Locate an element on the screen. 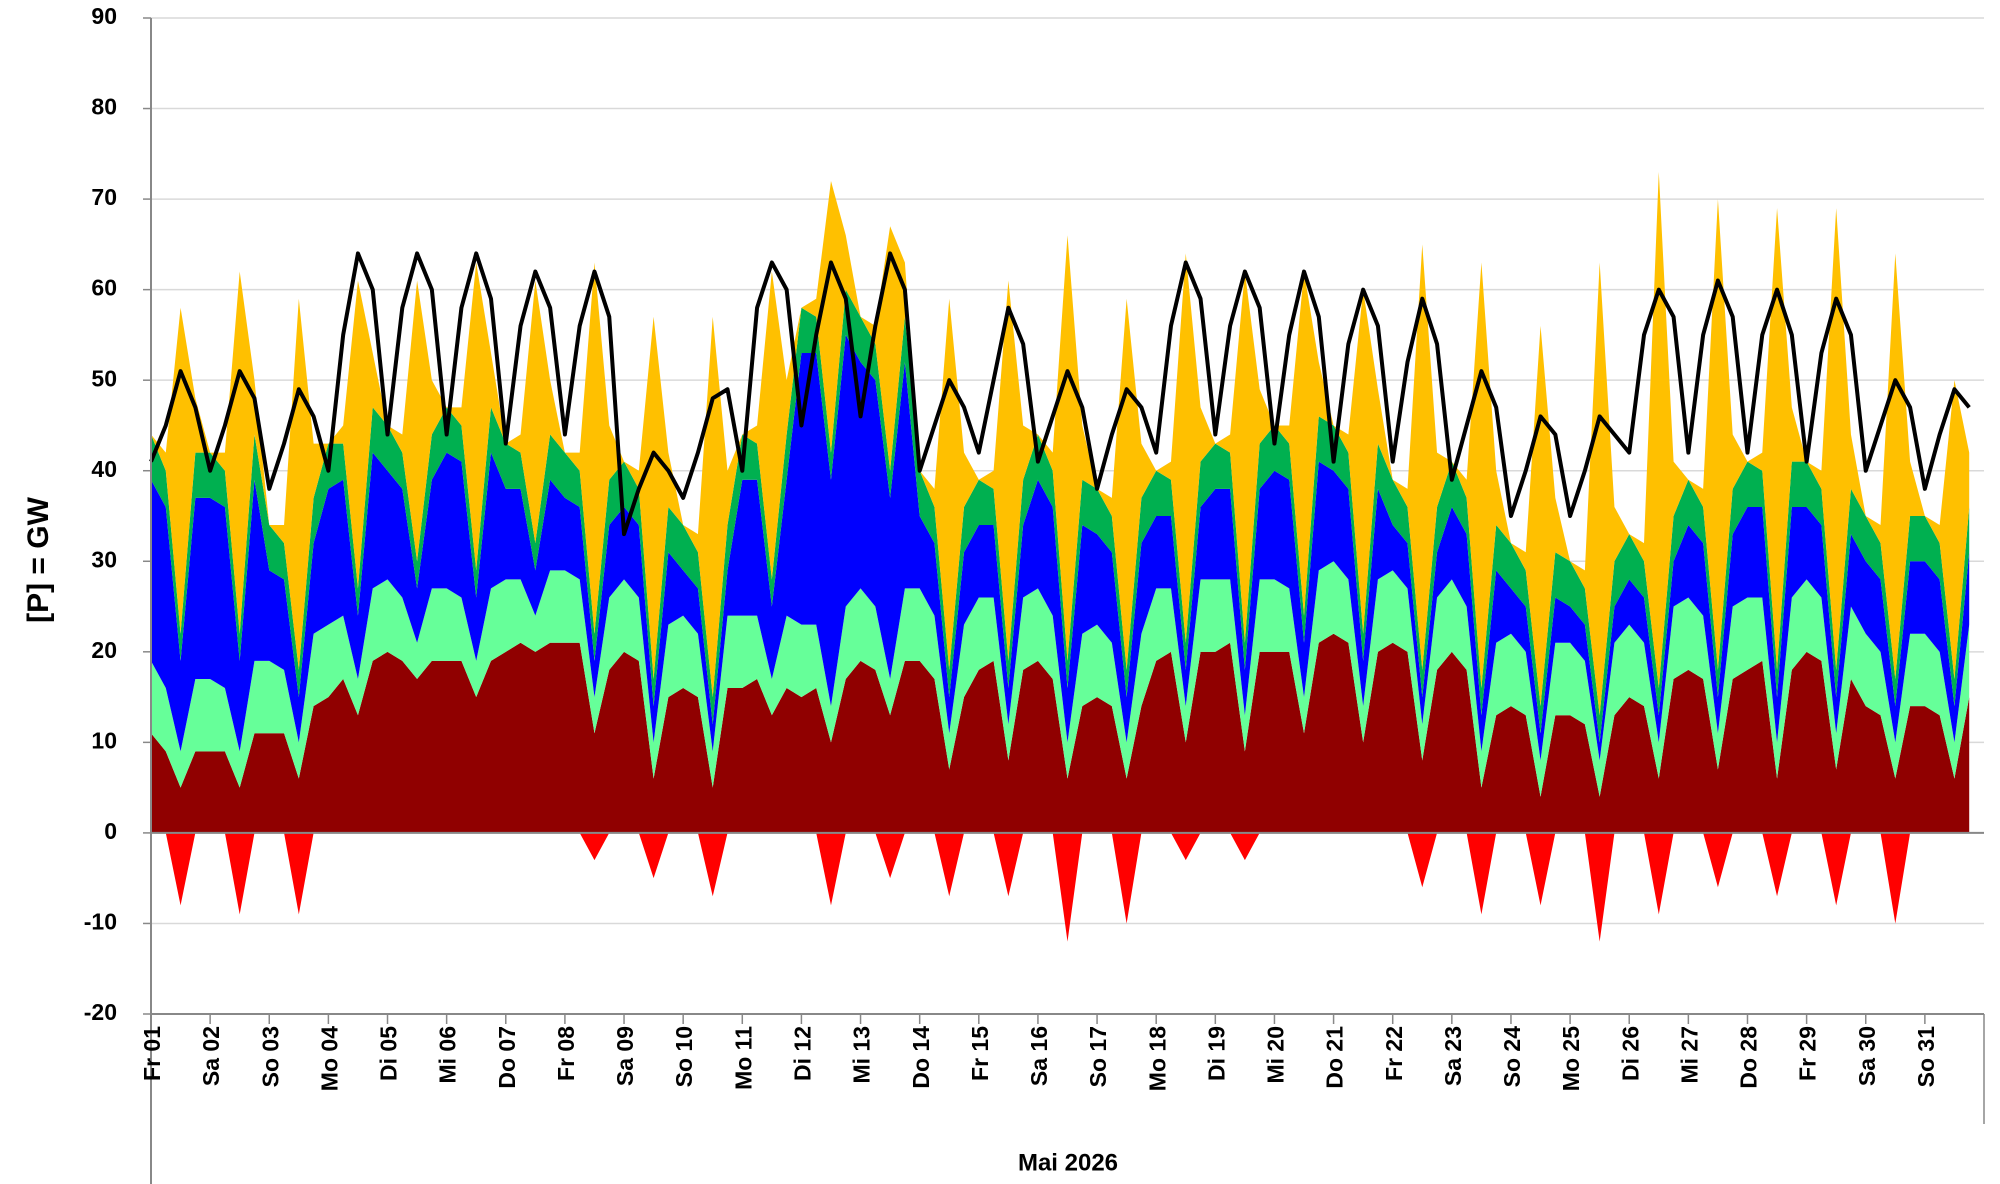 This screenshot has height=1184, width=2000. x-tick-label: Do 14 is located at coordinates (921, 1057).